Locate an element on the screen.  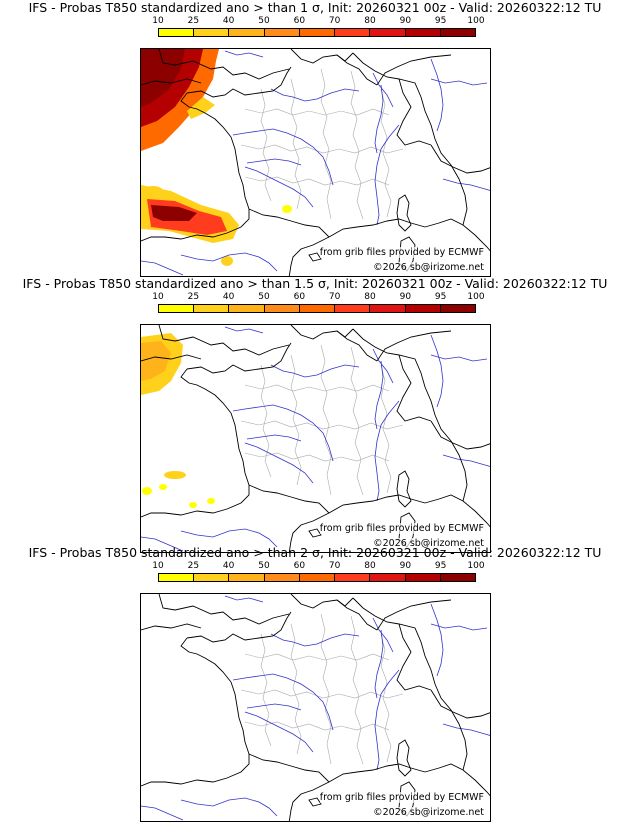
legend-tick-90: 90 is located at coordinates (405, 566).